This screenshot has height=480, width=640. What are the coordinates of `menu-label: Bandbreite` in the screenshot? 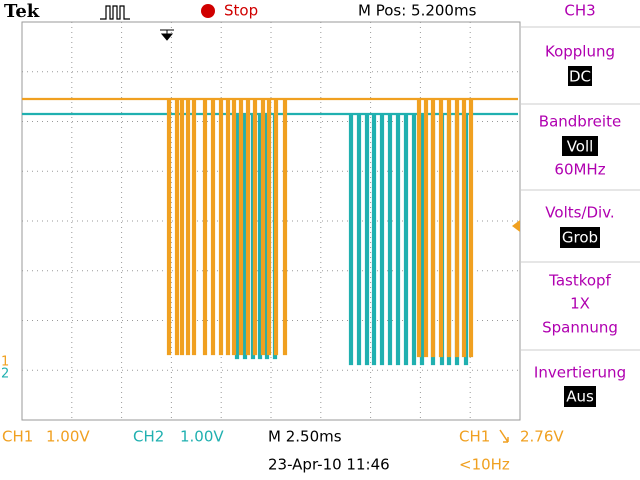 It's located at (580, 122).